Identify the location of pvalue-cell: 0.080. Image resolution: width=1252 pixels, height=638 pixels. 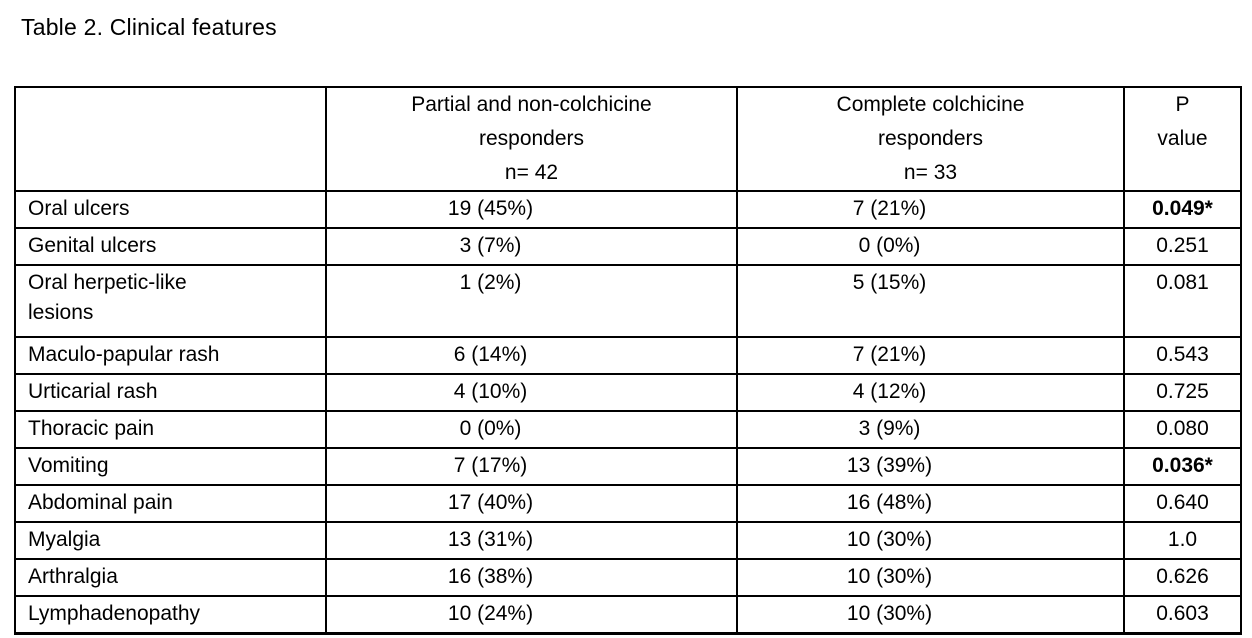
(1182, 429).